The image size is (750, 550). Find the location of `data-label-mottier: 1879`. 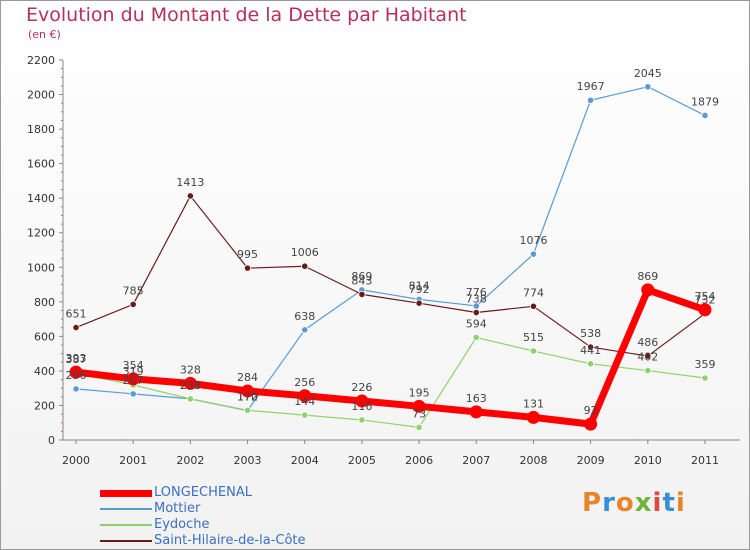

data-label-mottier: 1879 is located at coordinates (705, 101).